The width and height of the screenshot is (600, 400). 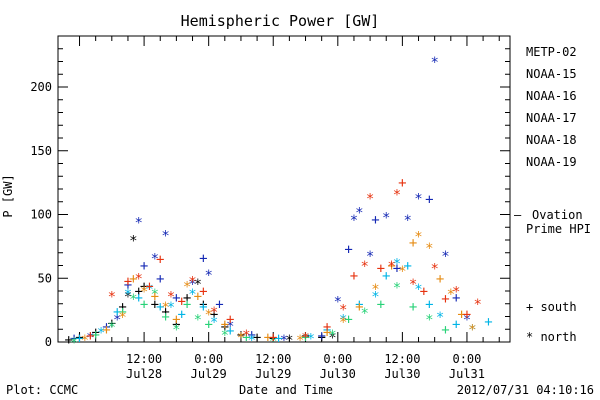 I want to click on legend-entry-ovation-line2: Prime HPI, so click(x=558, y=229).